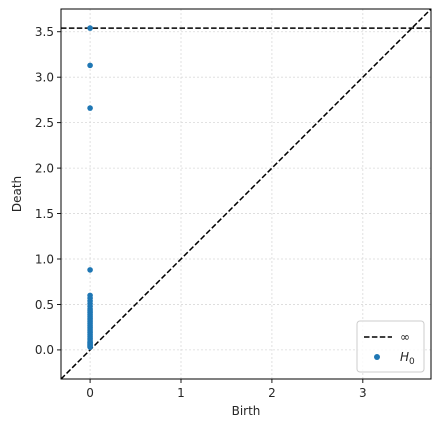  Describe the element at coordinates (44, 123) in the screenshot. I see `y-tick-label: 2.5` at that location.